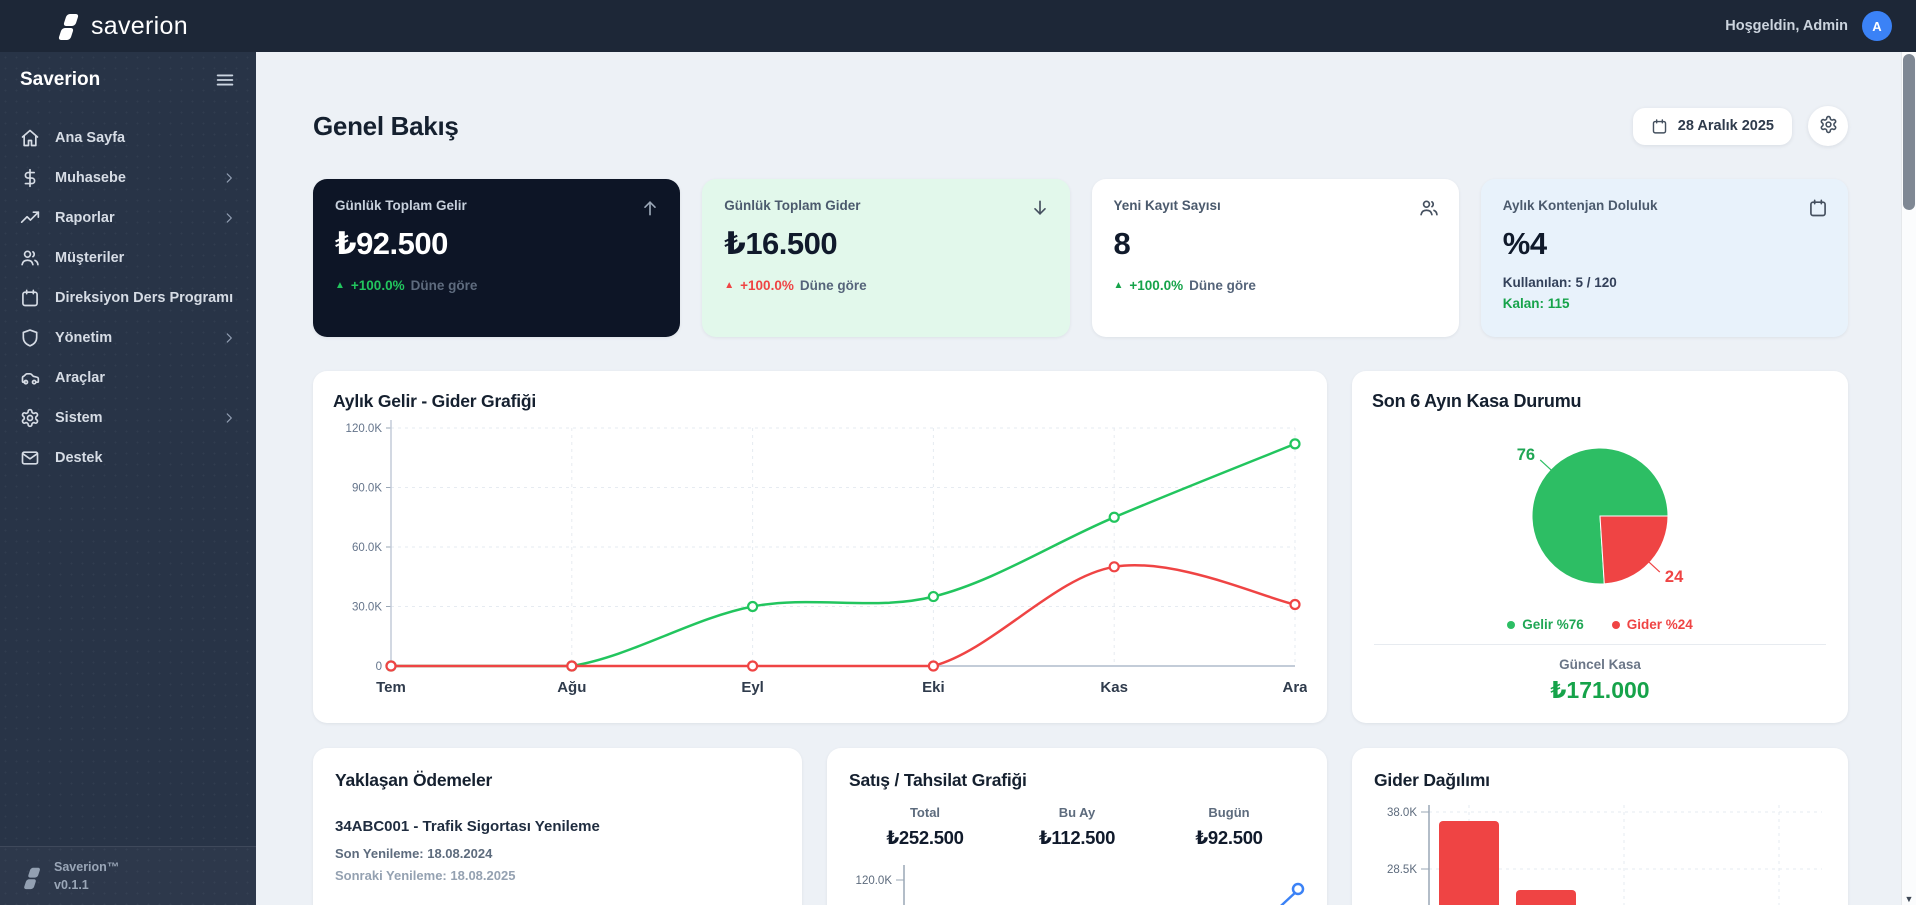 This screenshot has height=905, width=1916. Describe the element at coordinates (467, 826) in the screenshot. I see `payment-item-name: 34ABC001 - Trafik Sigortası Yenileme` at that location.